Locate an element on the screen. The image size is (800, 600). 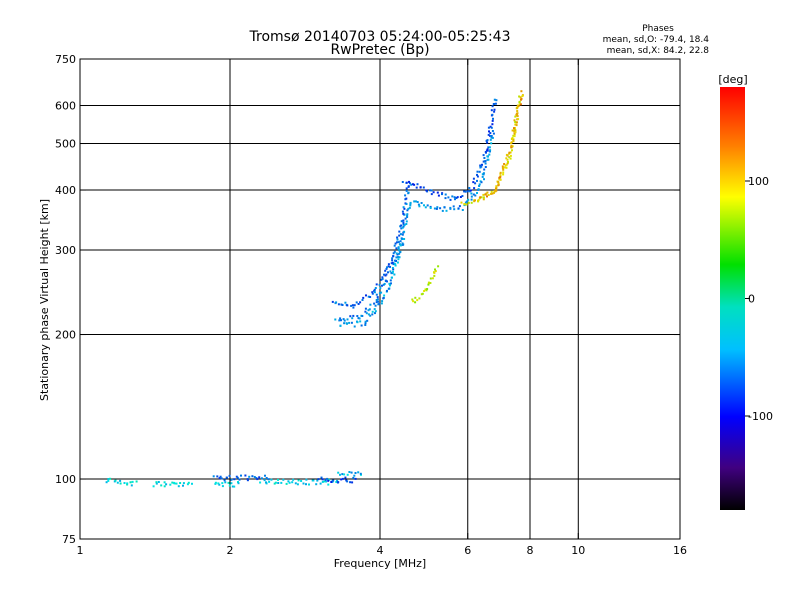
x-axis-label: Frequency [MHz] is located at coordinates (380, 563).